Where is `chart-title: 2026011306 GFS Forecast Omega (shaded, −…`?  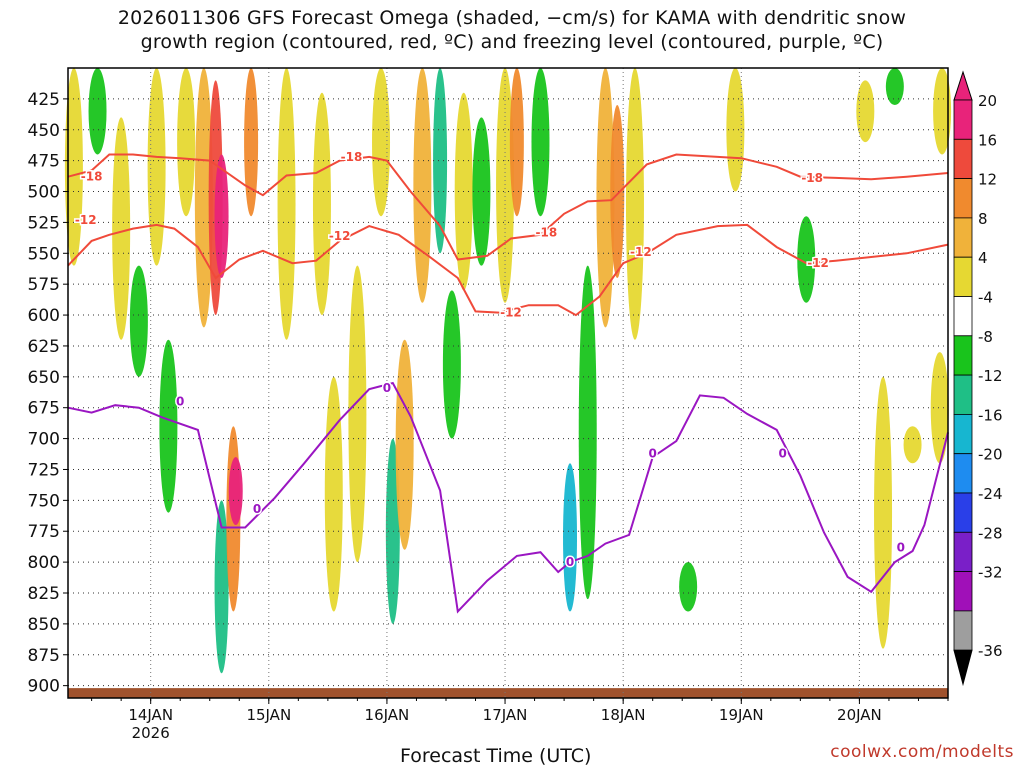 chart-title: 2026011306 GFS Forecast Omega (shaded, −… is located at coordinates (512, 30).